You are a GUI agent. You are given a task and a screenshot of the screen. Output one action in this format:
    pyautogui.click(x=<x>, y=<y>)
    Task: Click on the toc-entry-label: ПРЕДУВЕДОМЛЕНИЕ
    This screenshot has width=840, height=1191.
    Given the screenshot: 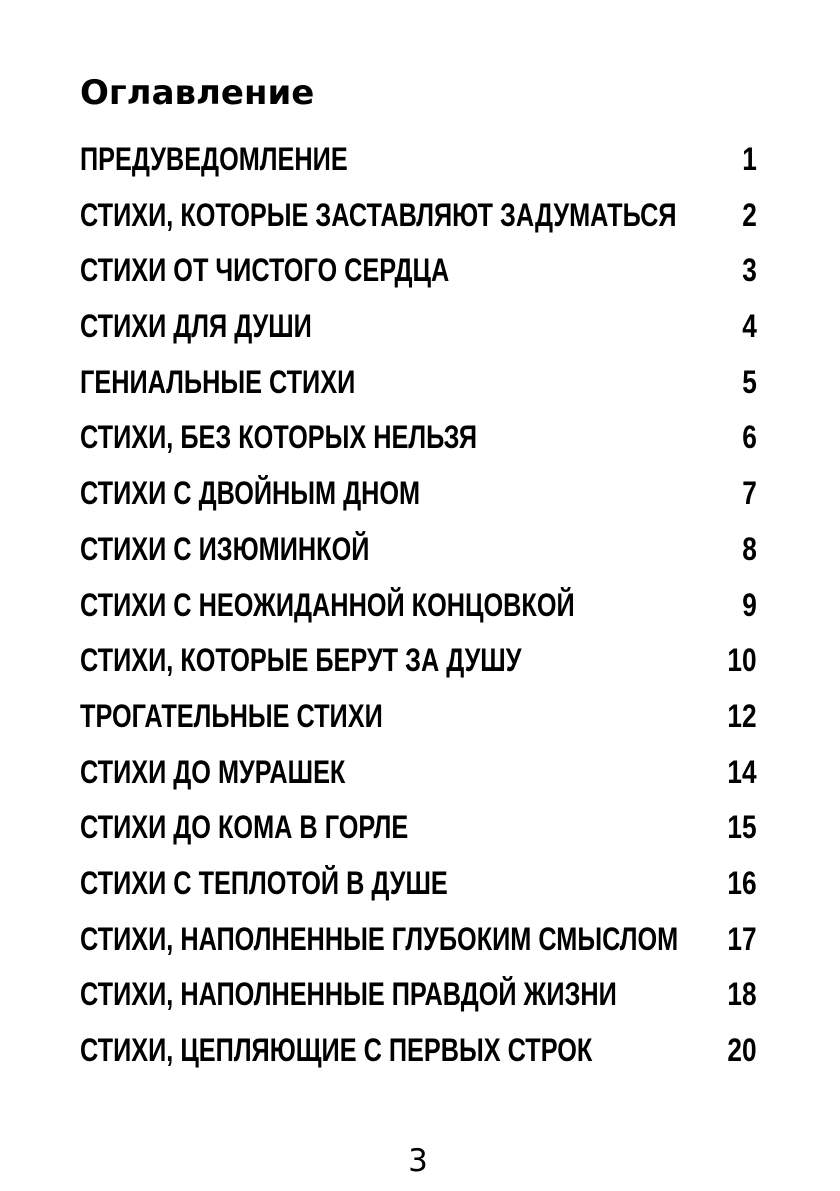 What is the action you would take?
    pyautogui.click(x=214, y=159)
    